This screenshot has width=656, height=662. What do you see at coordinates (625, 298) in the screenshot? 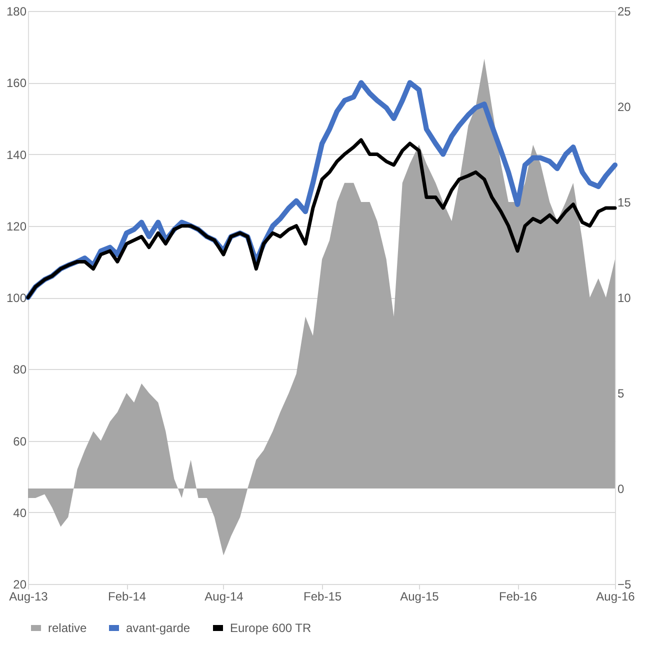
I see `y2-tick-label: 10` at bounding box center [625, 298].